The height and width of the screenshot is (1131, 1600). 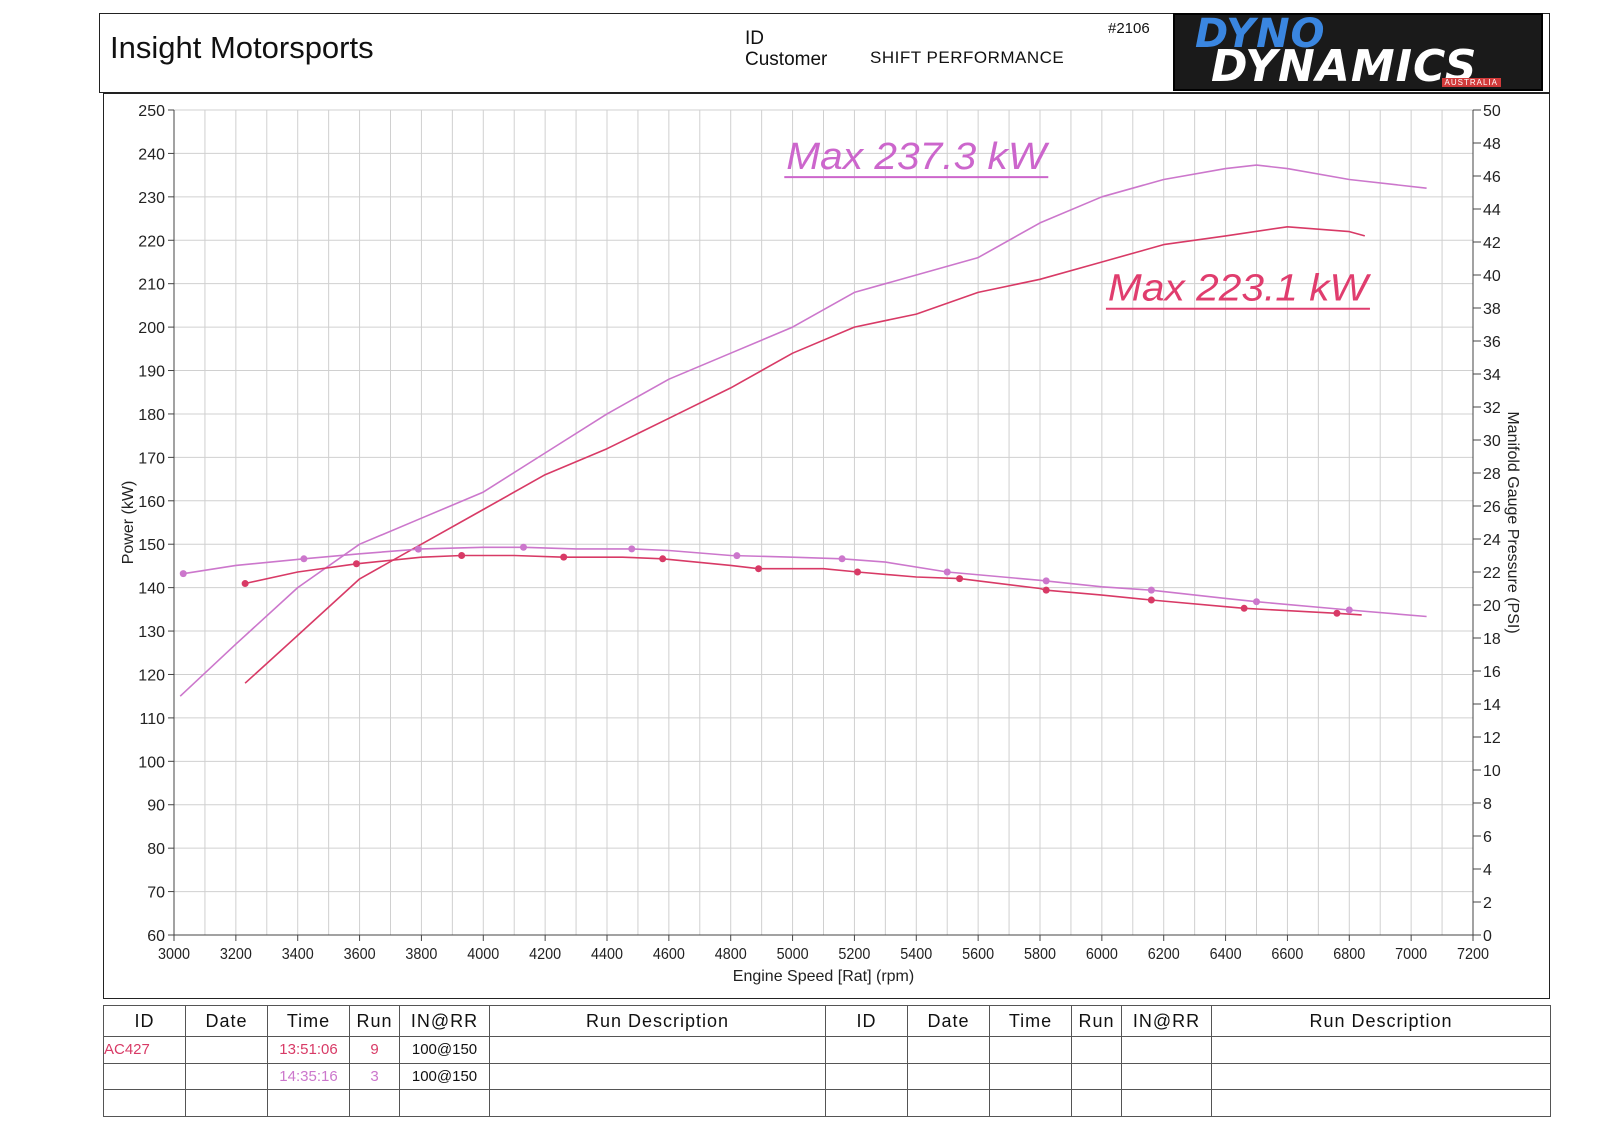 I want to click on y-tick-label: 90, so click(x=156, y=806).